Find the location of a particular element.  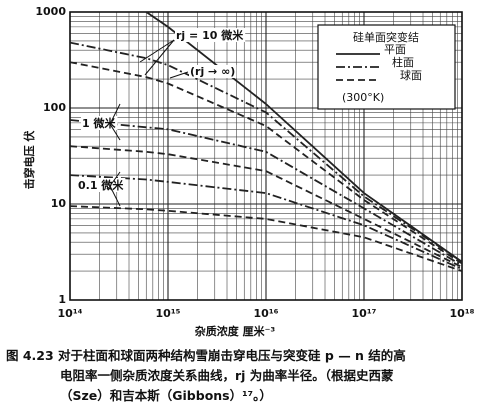

legend-title: 硅单面突变结 is located at coordinates (386, 37).